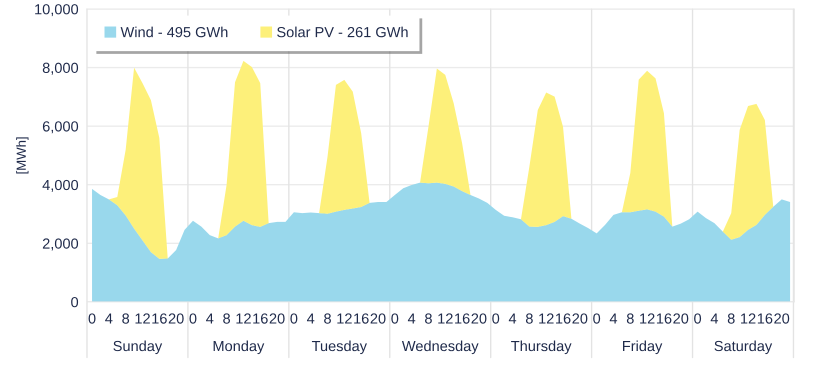 Image resolution: width=813 pixels, height=375 pixels. What do you see at coordinates (342, 32) in the screenshot?
I see `legend-label: Solar PV - 261 GWh` at bounding box center [342, 32].